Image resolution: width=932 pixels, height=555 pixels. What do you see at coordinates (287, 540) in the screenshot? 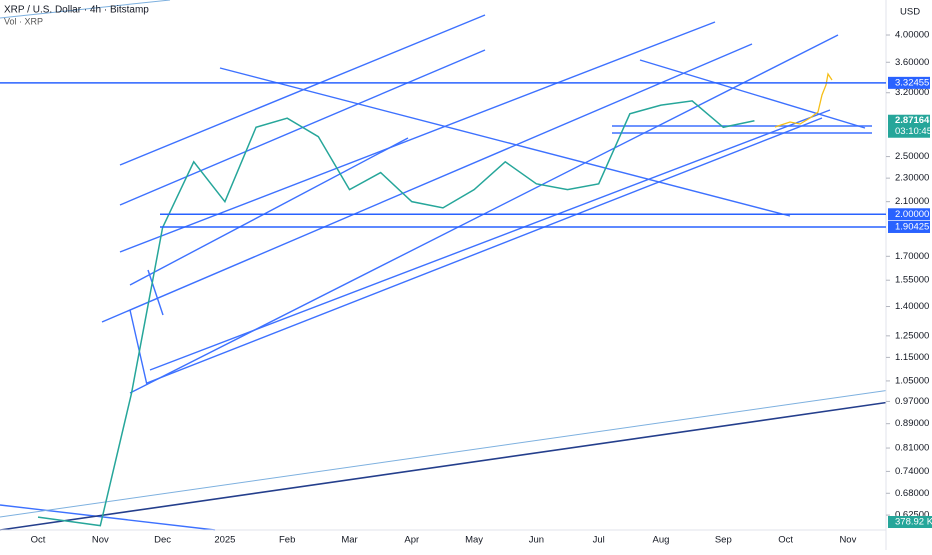
I see `x-tick-label: Feb` at bounding box center [287, 540].